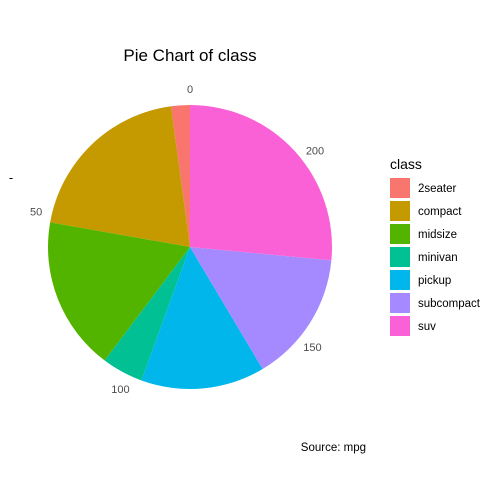 The image size is (500, 500). Describe the element at coordinates (180, 176) in the screenshot. I see `pie-slice-2seater` at that location.